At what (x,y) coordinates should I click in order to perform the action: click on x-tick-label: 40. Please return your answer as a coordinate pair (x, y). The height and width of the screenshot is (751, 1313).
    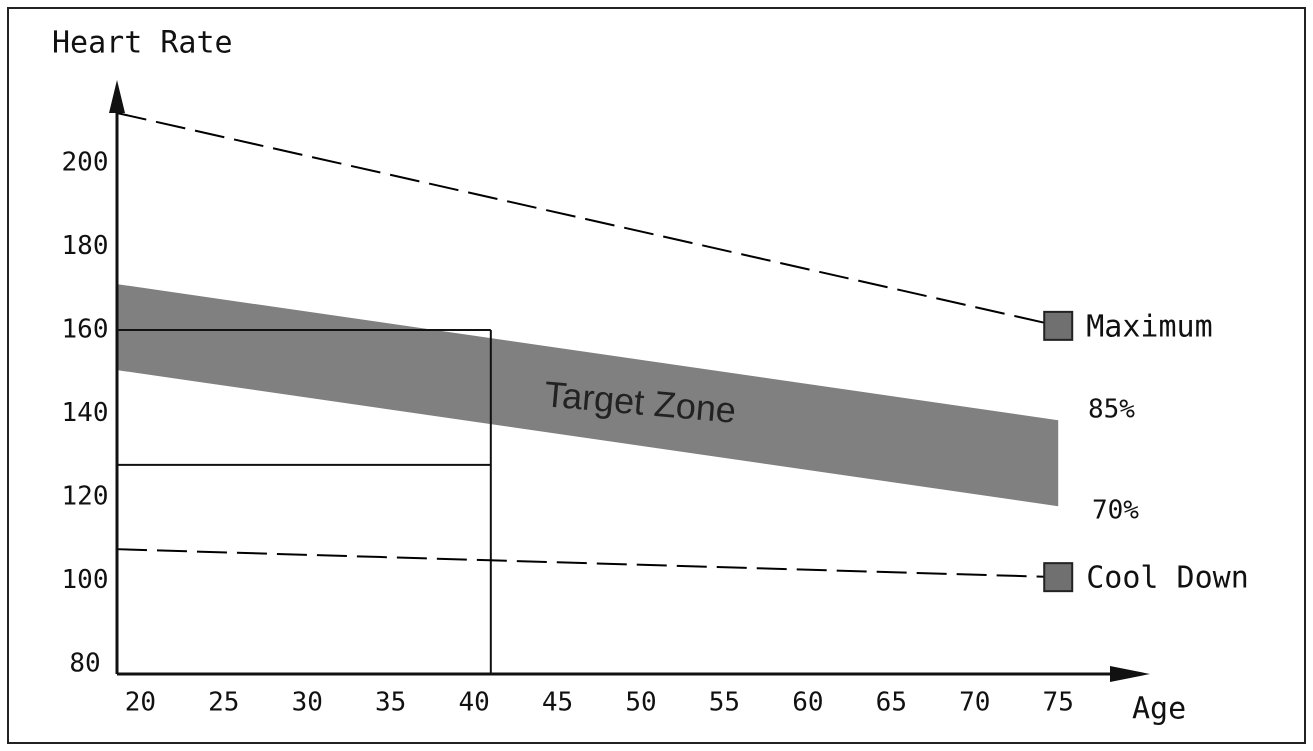
    Looking at the image, I should click on (473, 703).